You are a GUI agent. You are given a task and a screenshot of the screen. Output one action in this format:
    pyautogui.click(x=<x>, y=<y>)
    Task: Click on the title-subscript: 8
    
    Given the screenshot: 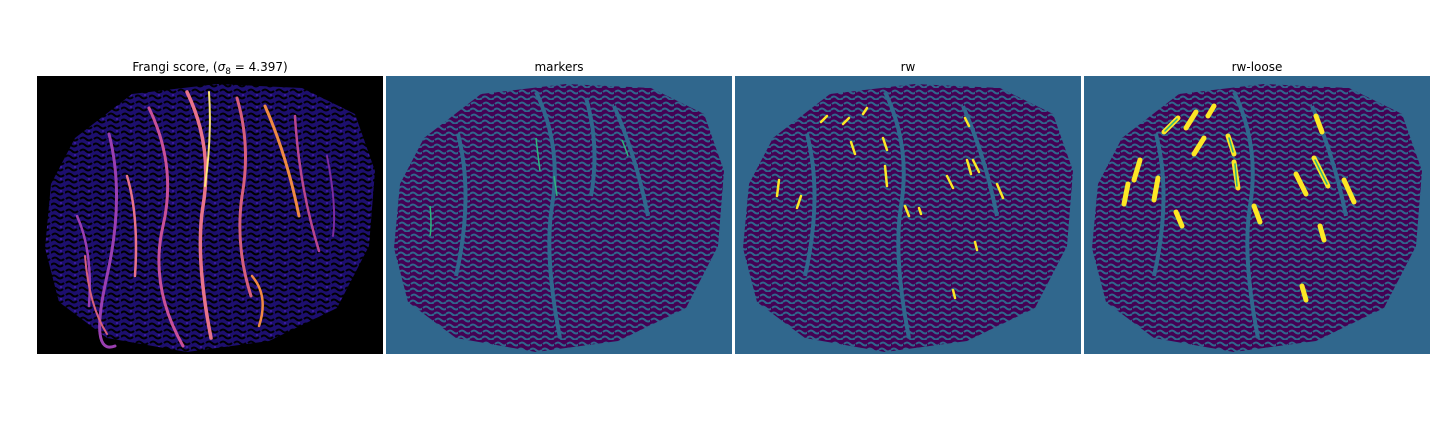 What is the action you would take?
    pyautogui.click(x=228, y=72)
    